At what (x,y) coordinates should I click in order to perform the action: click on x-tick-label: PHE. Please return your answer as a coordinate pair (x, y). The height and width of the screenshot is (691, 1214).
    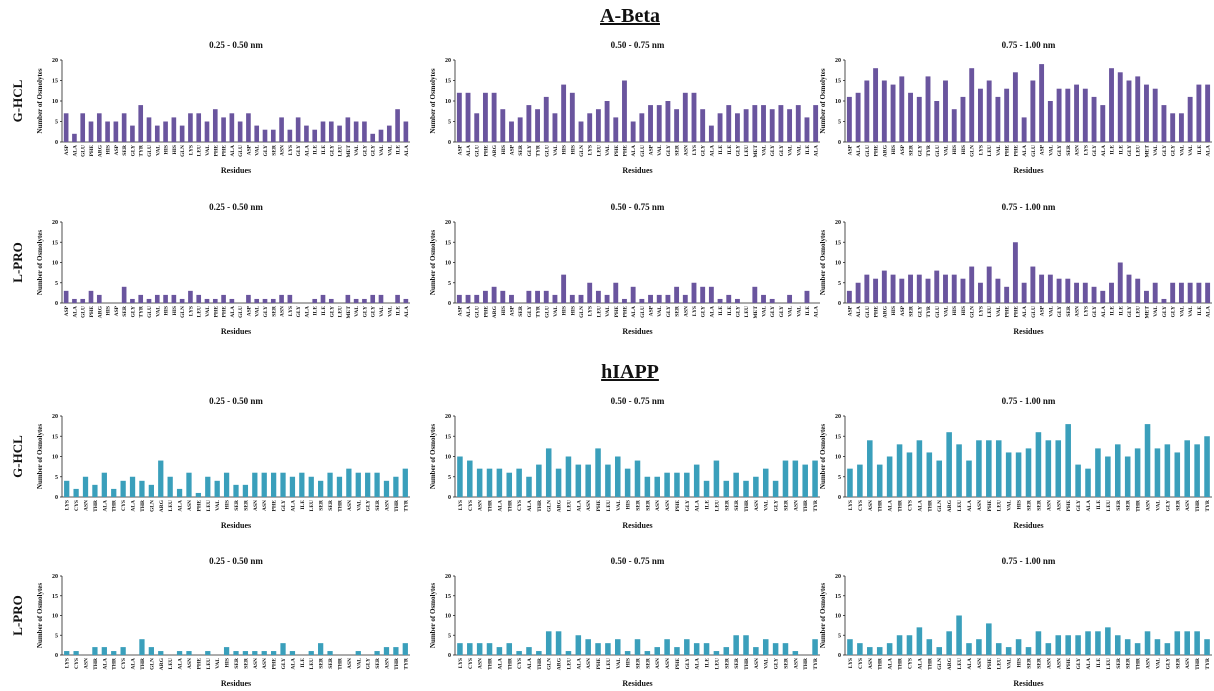
    Looking at the image, I should click on (599, 664).